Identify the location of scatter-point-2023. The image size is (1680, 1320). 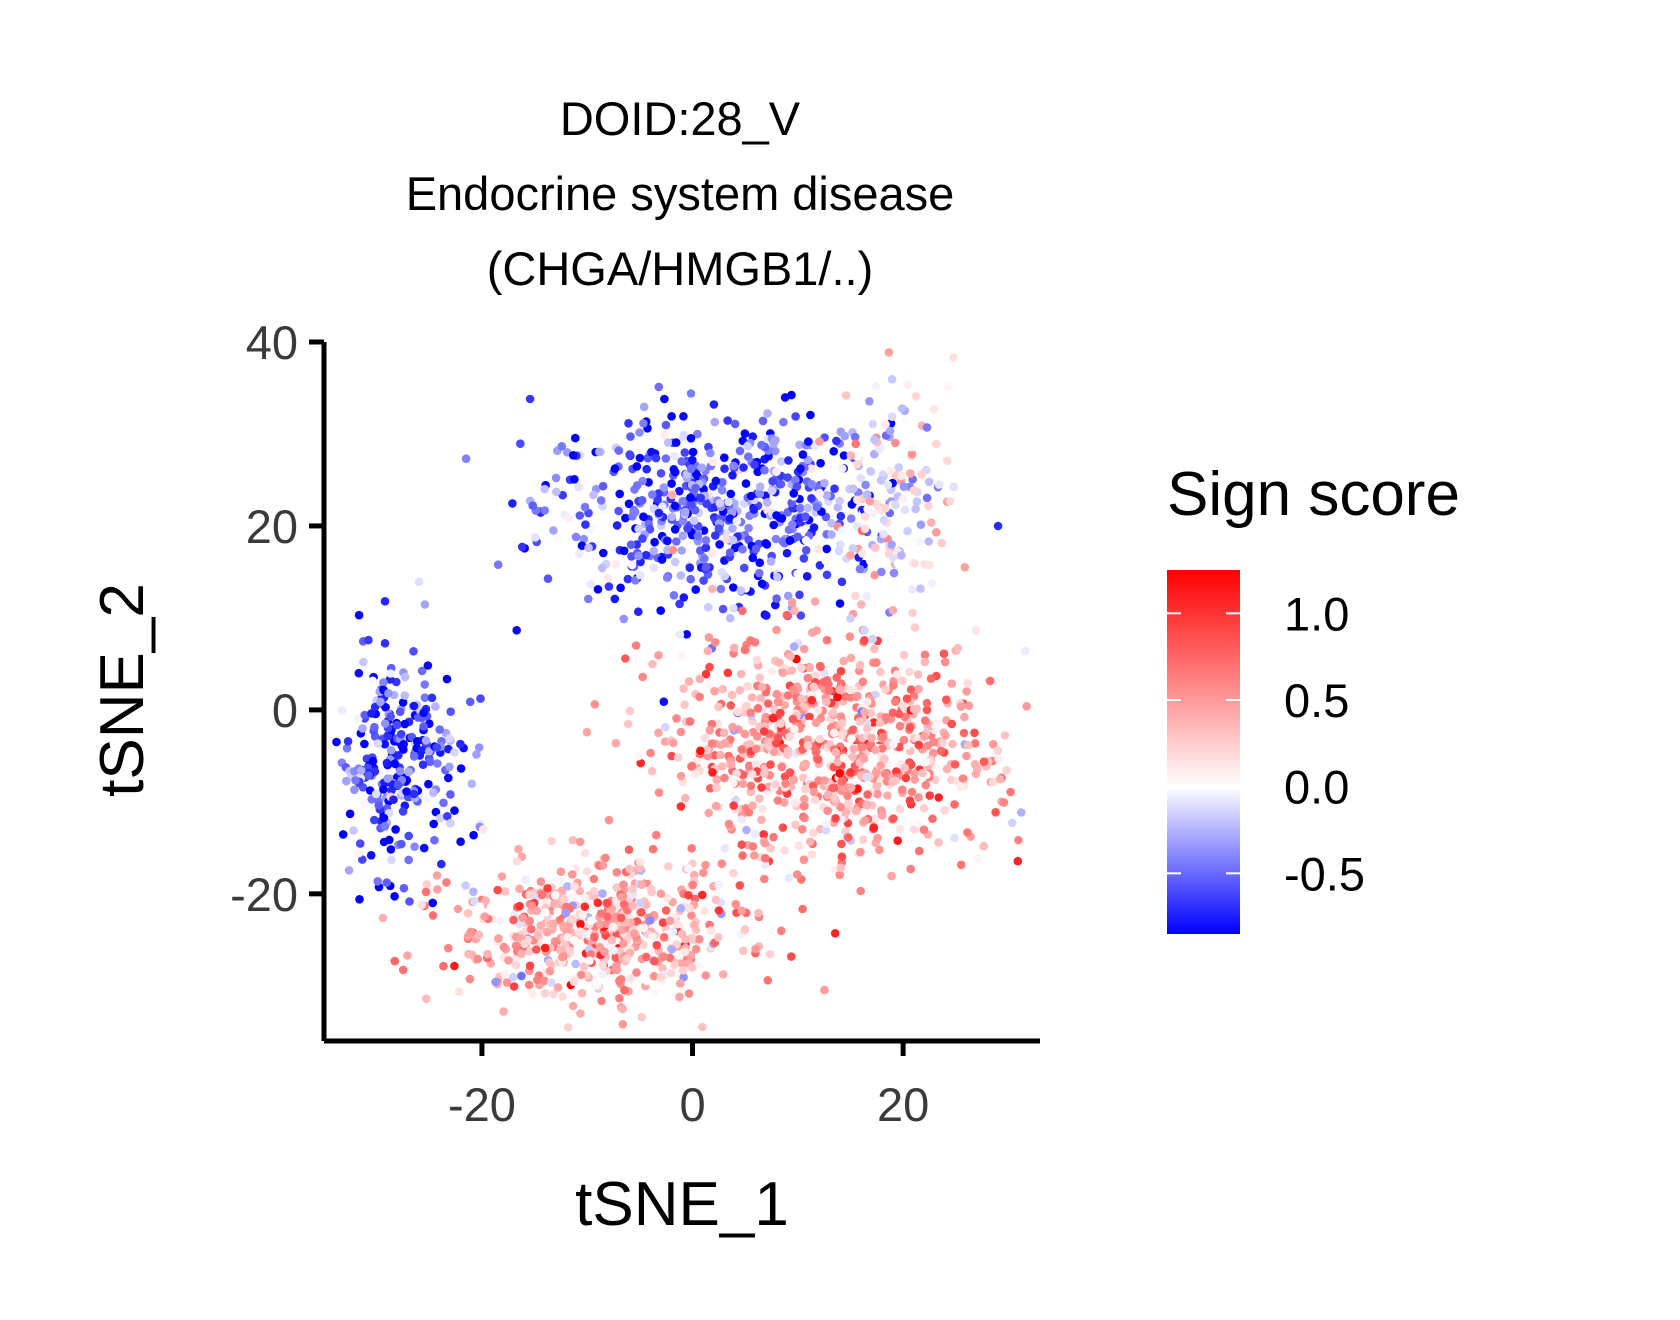
(496, 982).